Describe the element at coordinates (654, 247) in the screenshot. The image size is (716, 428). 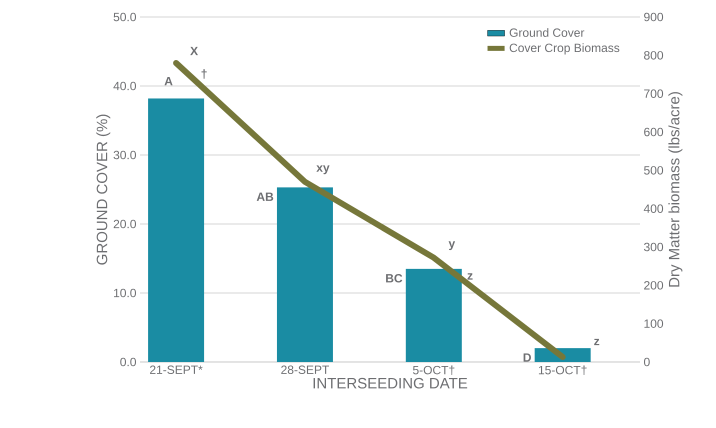
I see `y2-tick-label: 300` at that location.